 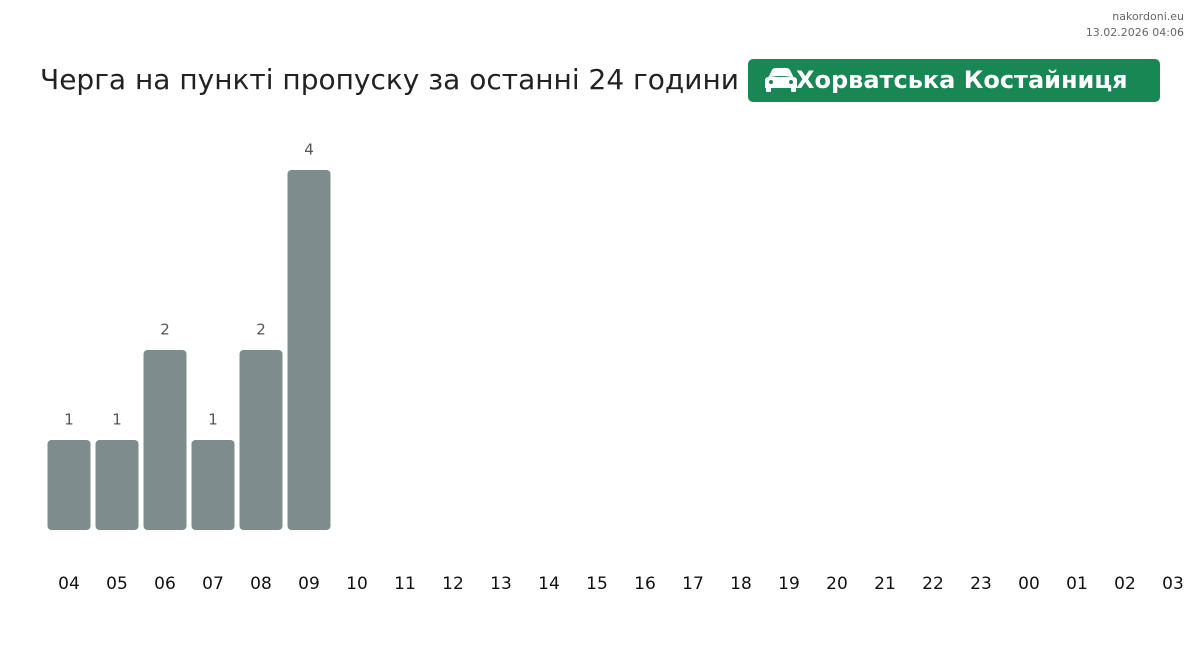 What do you see at coordinates (981, 584) in the screenshot?
I see `x-tick-label: 23` at bounding box center [981, 584].